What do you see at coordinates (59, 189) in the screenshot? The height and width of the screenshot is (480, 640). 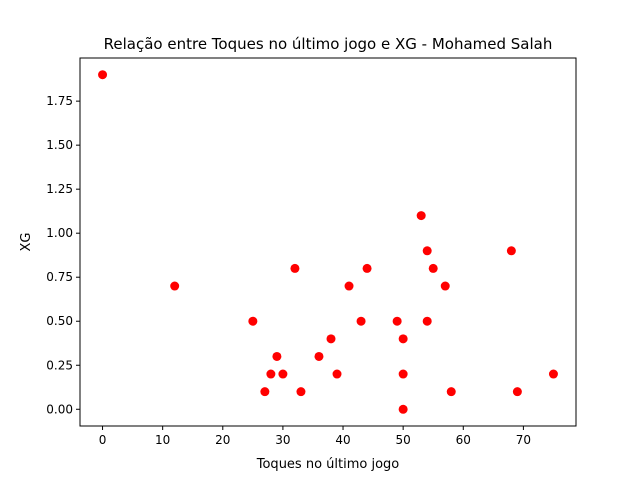 I see `y-tick-label: 1.25` at bounding box center [59, 189].